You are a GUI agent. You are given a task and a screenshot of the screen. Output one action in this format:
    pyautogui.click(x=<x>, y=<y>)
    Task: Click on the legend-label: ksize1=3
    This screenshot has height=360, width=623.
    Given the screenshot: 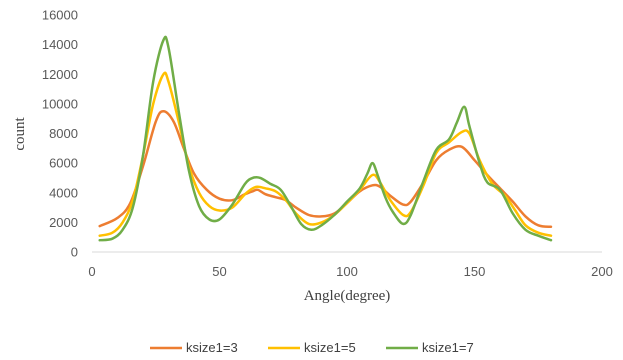 What is the action you would take?
    pyautogui.click(x=212, y=347)
    